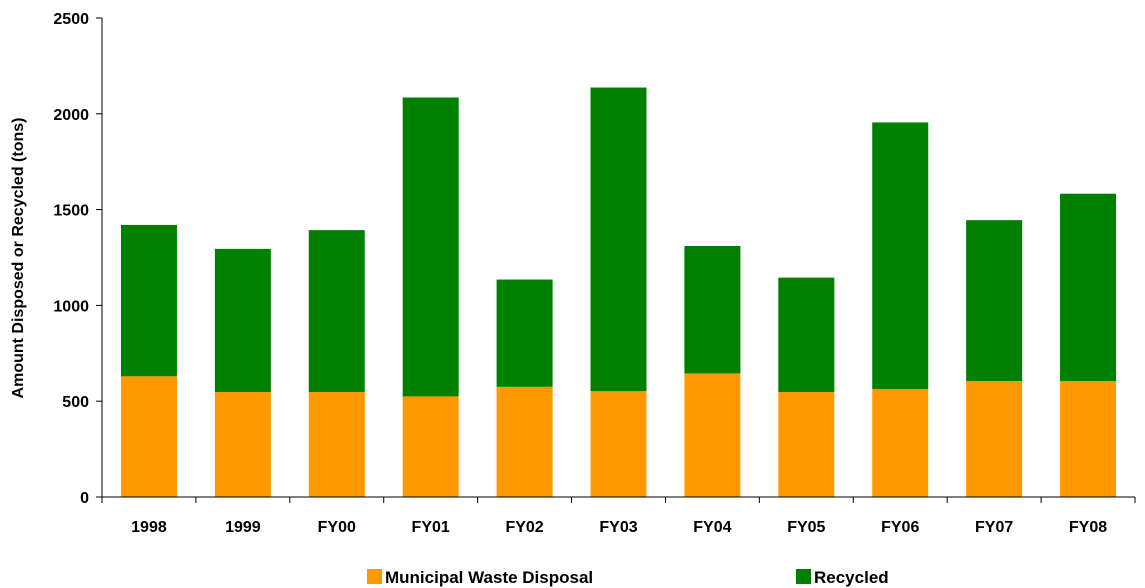 The image size is (1145, 588). What do you see at coordinates (900, 256) in the screenshot?
I see `bar-recycled-fy06` at bounding box center [900, 256].